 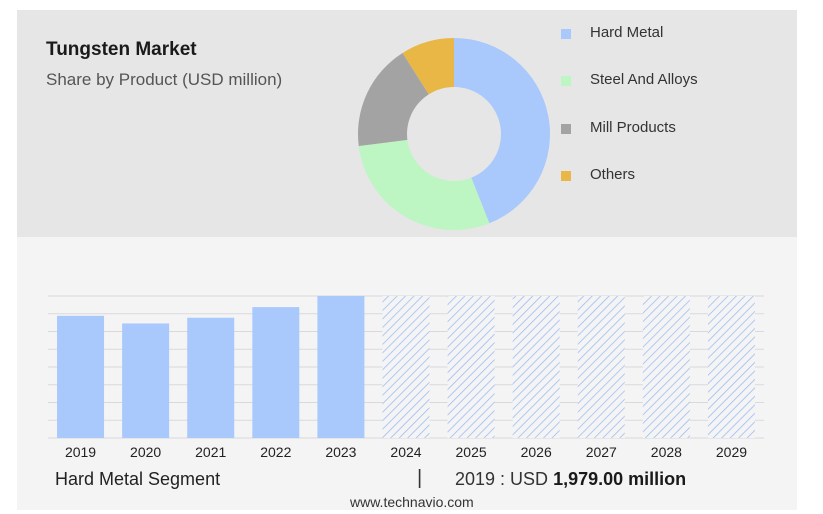 What do you see at coordinates (601, 452) in the screenshot?
I see `x-tick-label-2027: 2027` at bounding box center [601, 452].